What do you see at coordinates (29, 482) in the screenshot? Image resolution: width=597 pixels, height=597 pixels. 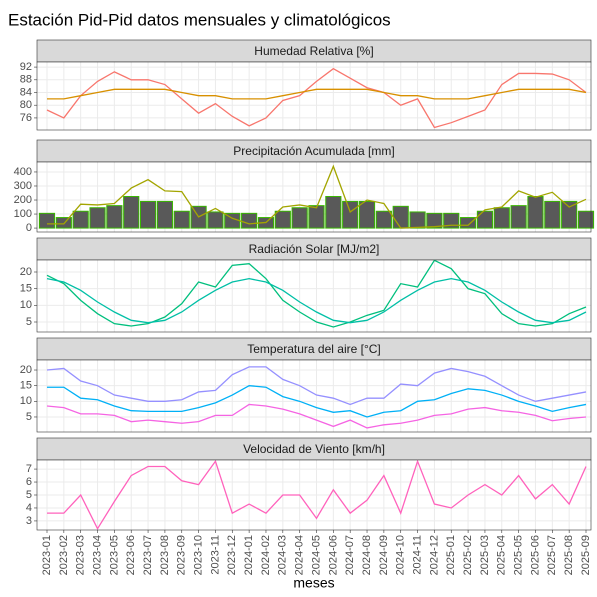 I see `y-tick-label: 6` at bounding box center [29, 482].